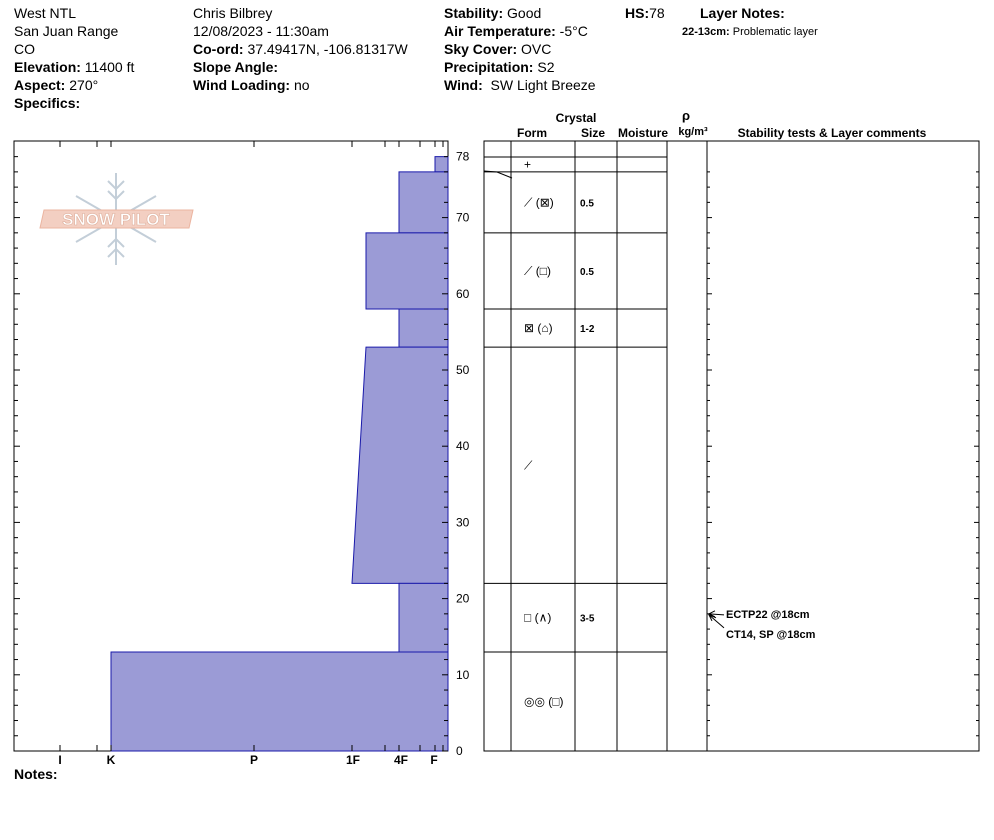  Describe the element at coordinates (539, 202) in the screenshot. I see `grain-form-1: ⟋ (⊠)` at that location.